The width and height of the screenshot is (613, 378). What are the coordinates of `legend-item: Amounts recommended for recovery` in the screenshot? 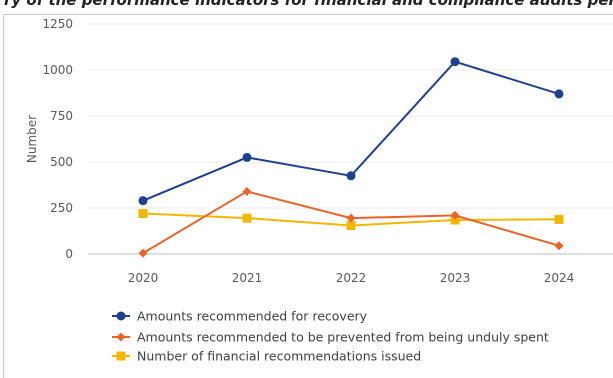 It's located at (240, 316).